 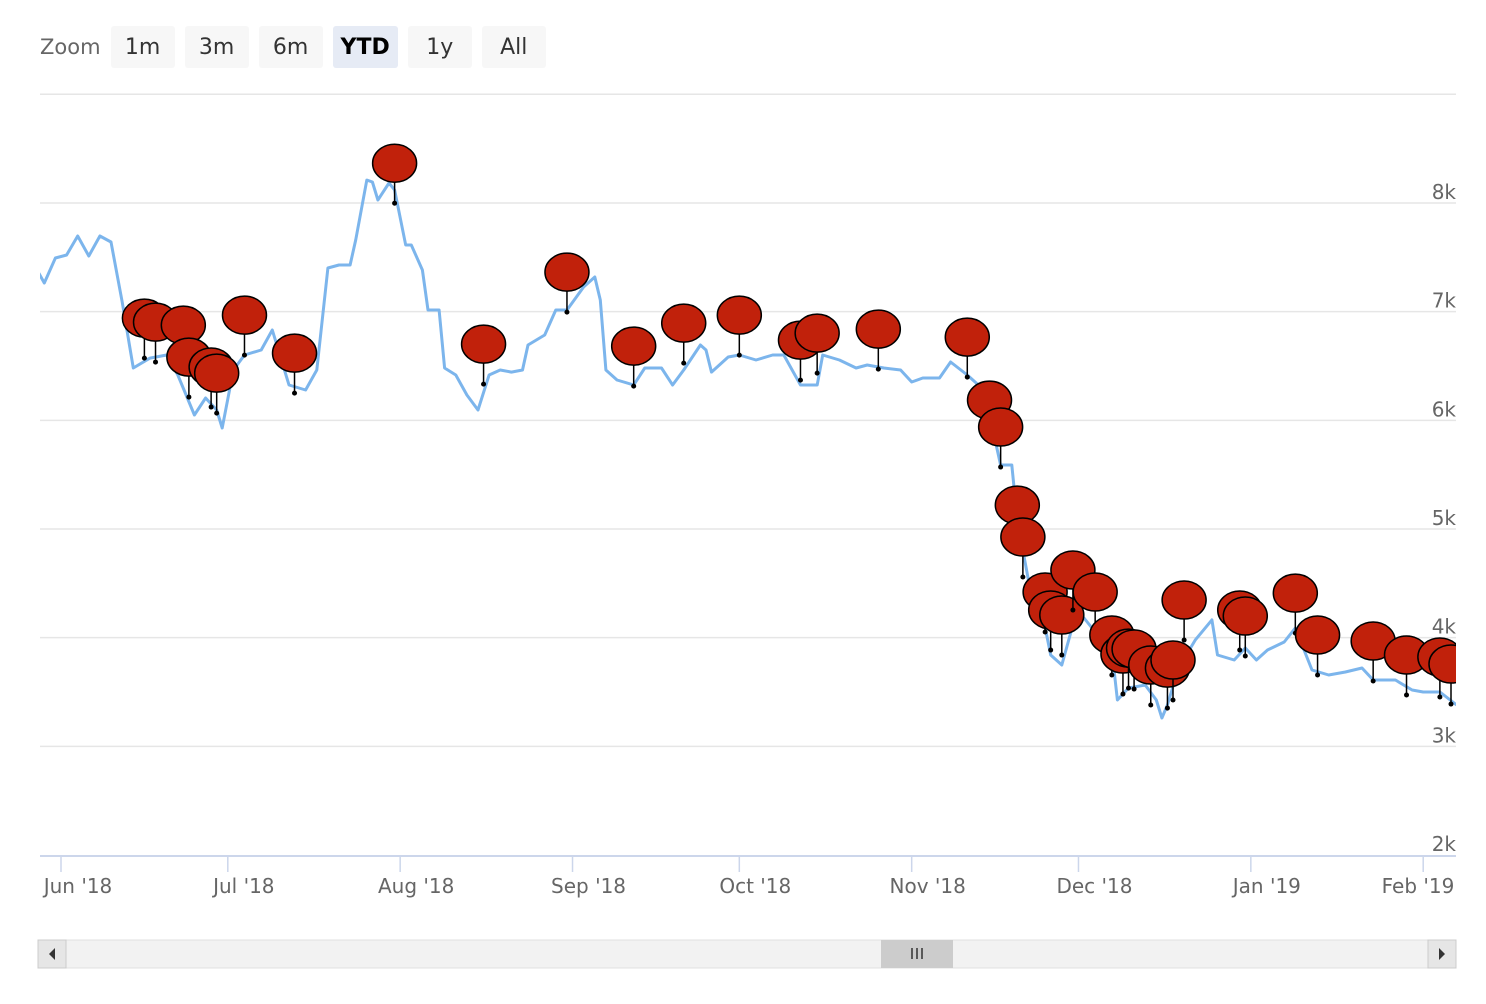 What do you see at coordinates (1444, 627) in the screenshot?
I see `y-tick-label: 4k` at bounding box center [1444, 627].